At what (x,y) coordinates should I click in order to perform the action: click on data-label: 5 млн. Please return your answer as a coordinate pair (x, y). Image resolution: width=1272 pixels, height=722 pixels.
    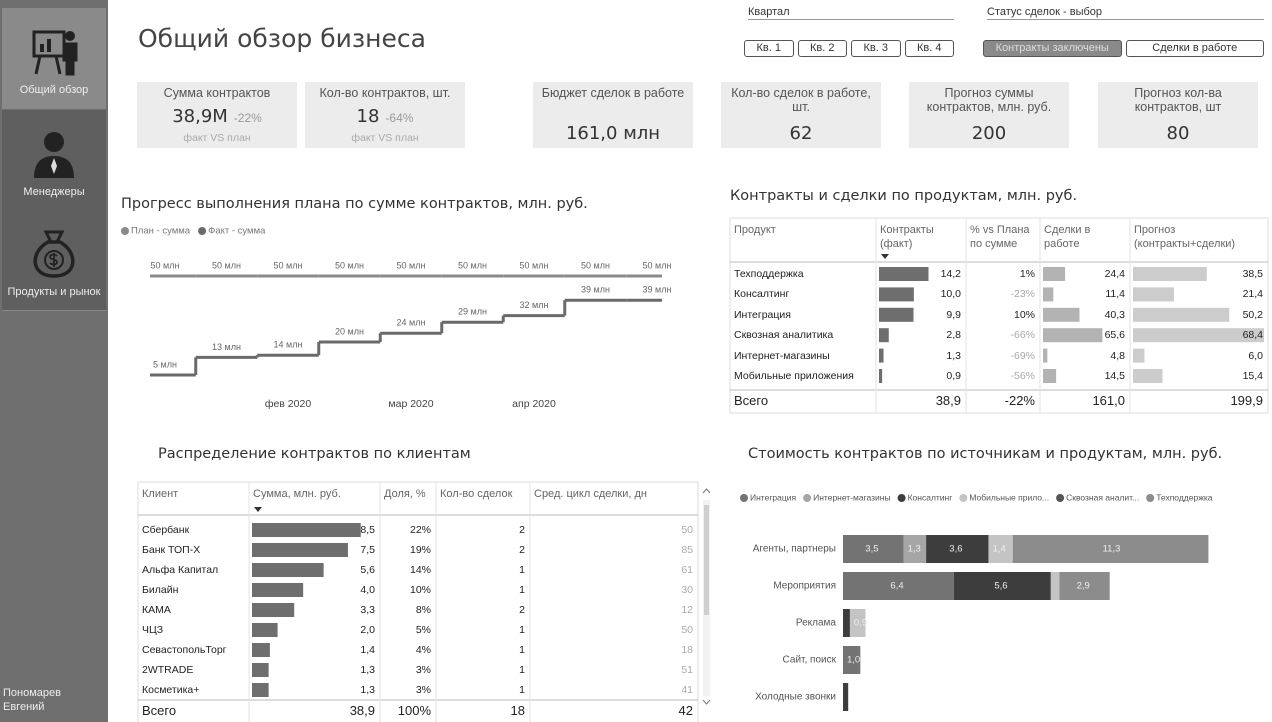
    Looking at the image, I should click on (165, 364).